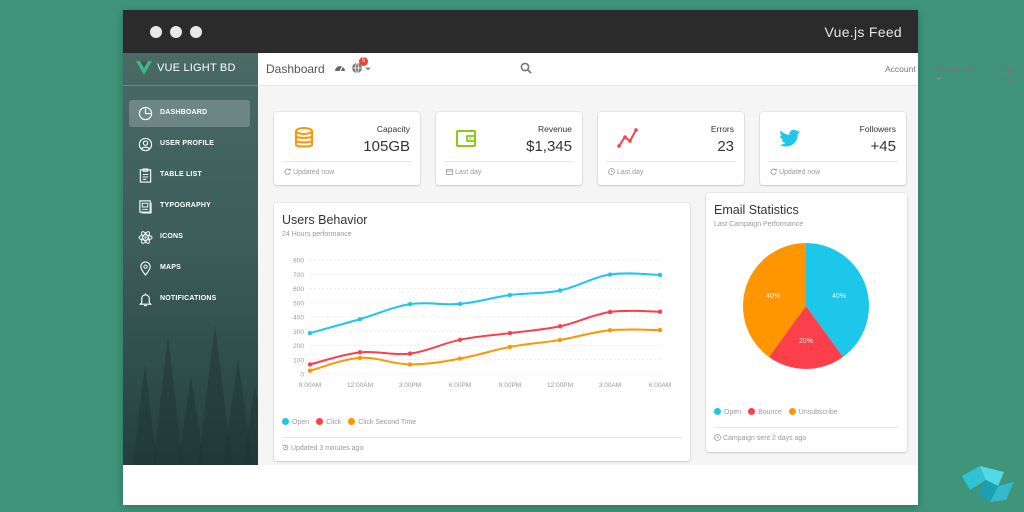 The width and height of the screenshot is (1024, 512). Describe the element at coordinates (186, 205) in the screenshot. I see `sidebar-item-label: TYPOGRAPHY` at that location.